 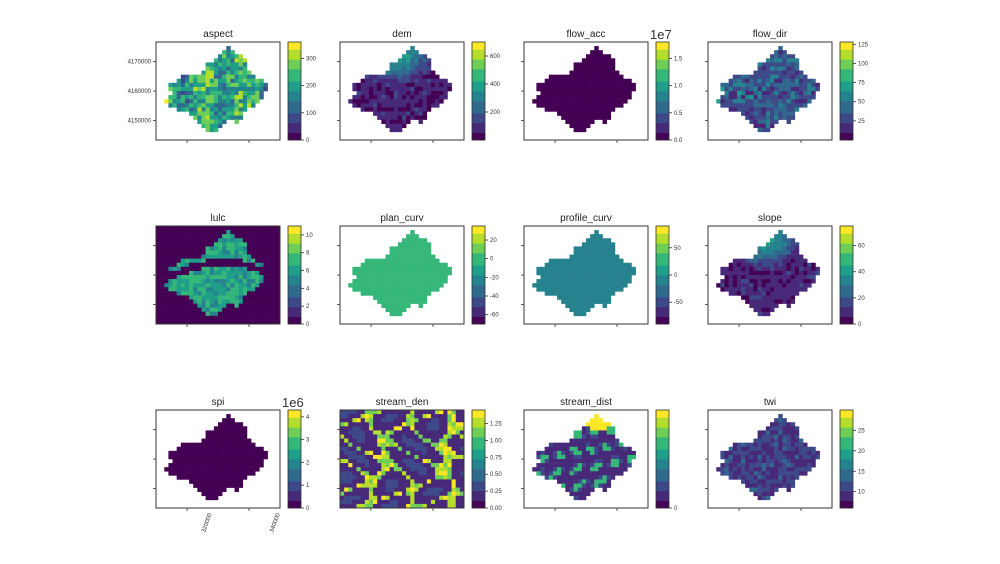 What do you see at coordinates (308, 307) in the screenshot?
I see `colorbar-tick-label: 2` at bounding box center [308, 307].